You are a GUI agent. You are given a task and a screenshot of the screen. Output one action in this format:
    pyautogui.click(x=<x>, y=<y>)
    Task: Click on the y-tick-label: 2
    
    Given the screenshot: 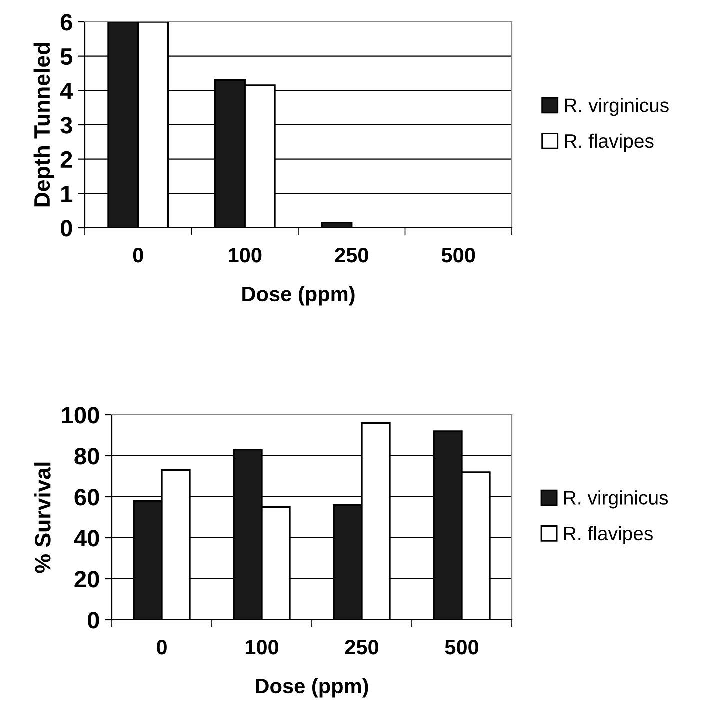 What is the action you would take?
    pyautogui.click(x=66, y=159)
    